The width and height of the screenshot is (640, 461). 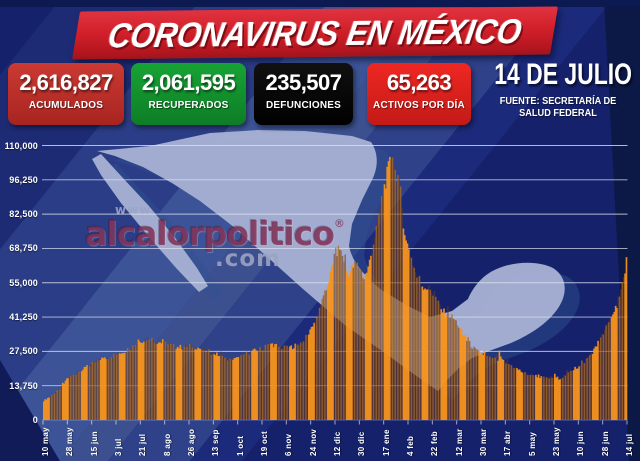 What do you see at coordinates (629, 444) in the screenshot?
I see `x-tick-label: 14 jul` at bounding box center [629, 444].